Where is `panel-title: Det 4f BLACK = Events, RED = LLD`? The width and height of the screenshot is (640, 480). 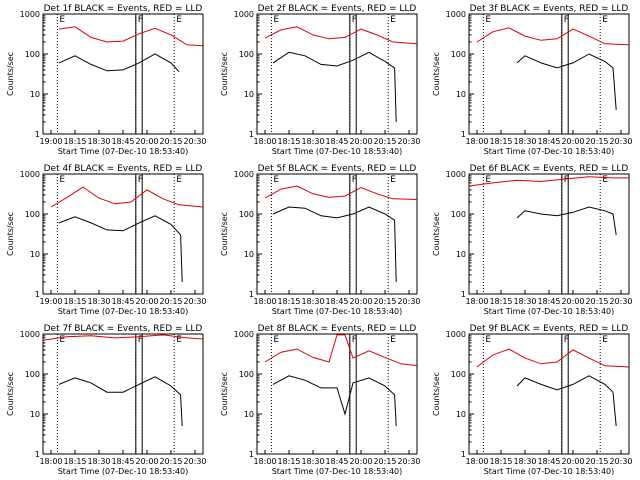
panel-title: Det 4f BLACK = Events, RED = LLD is located at coordinates (123, 169).